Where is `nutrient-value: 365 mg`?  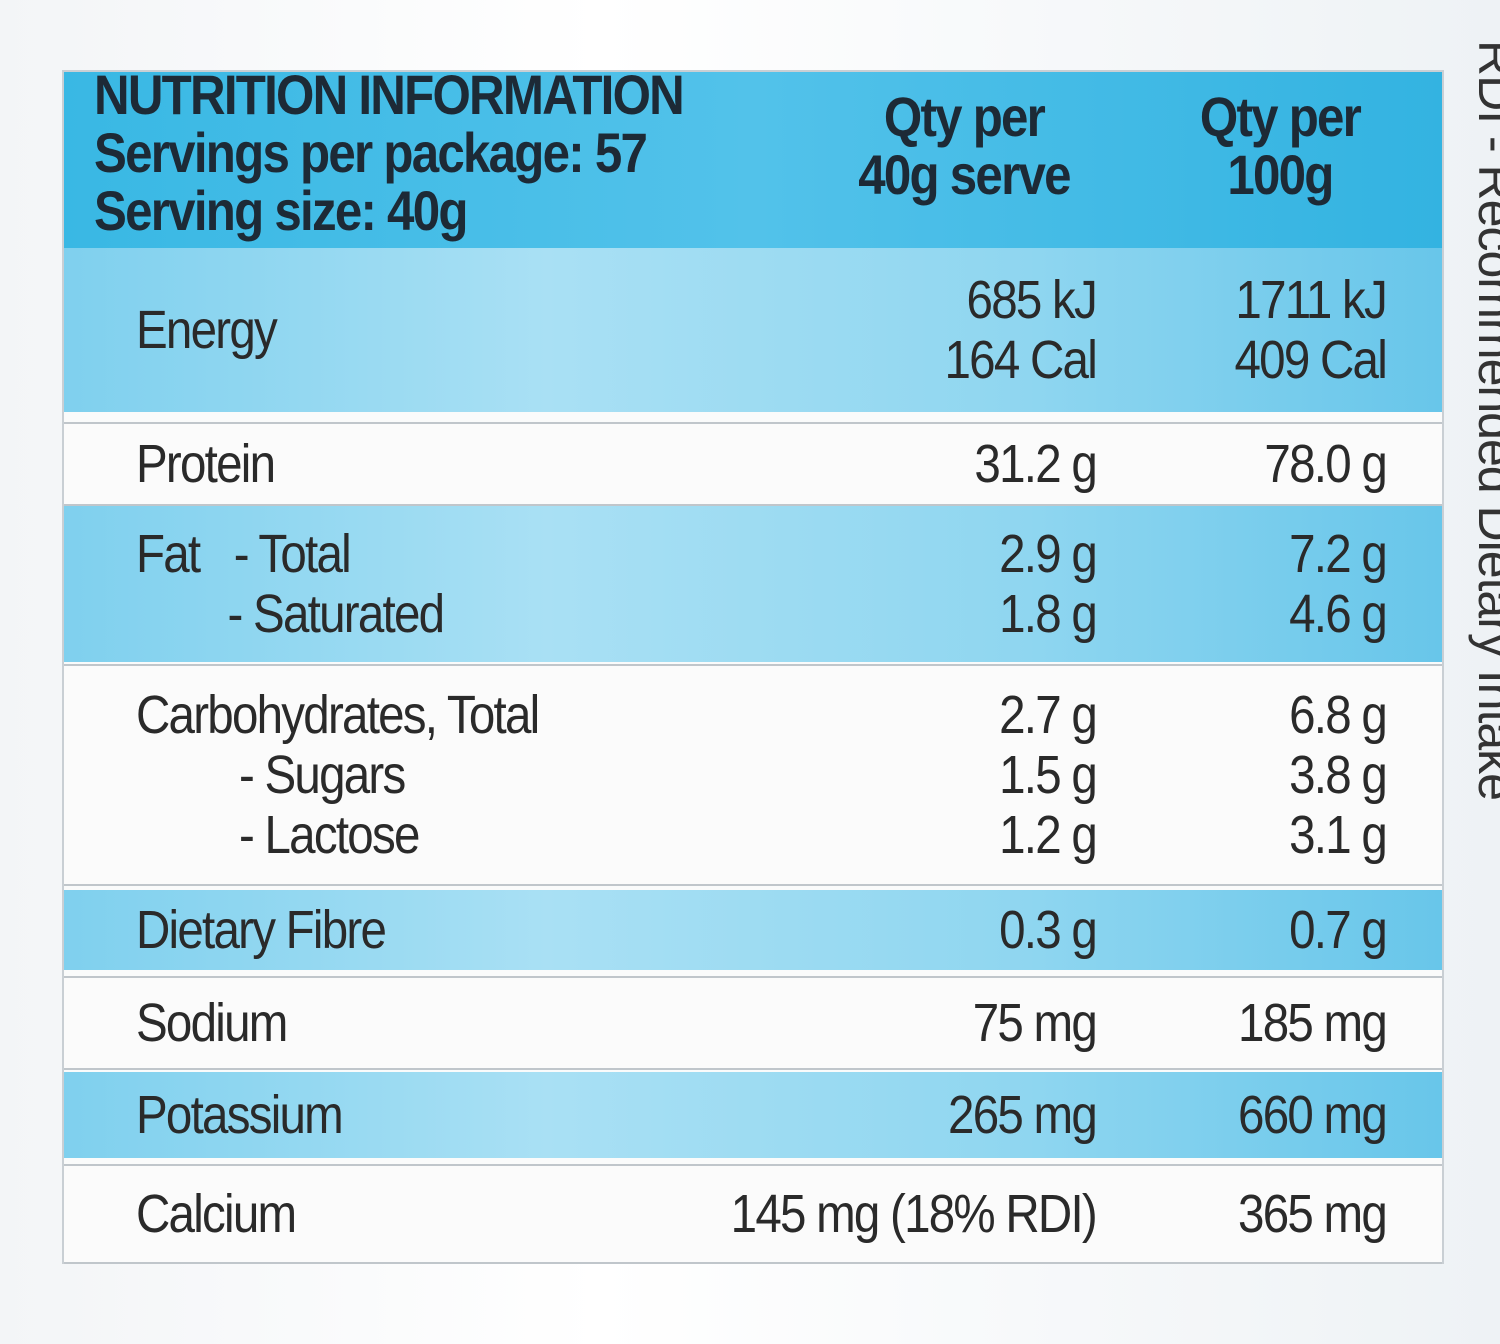 nutrient-value: 365 mg is located at coordinates (1313, 1214).